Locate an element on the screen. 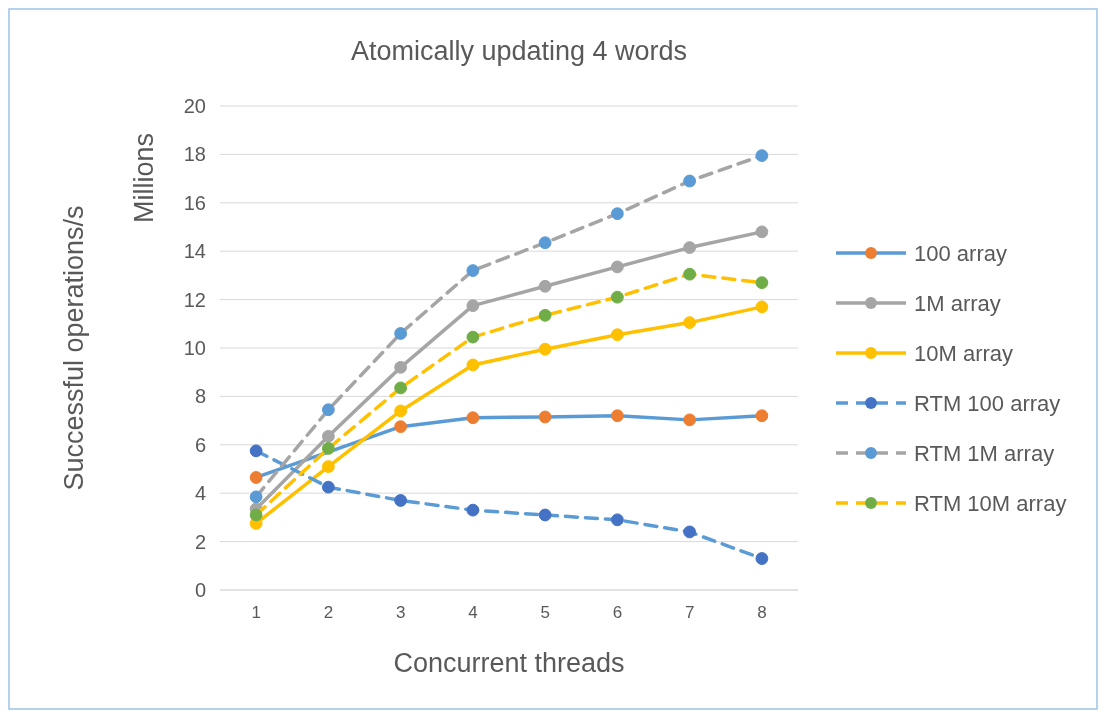 Image resolution: width=1107 pixels, height=718 pixels. x-tick-label: 2 is located at coordinates (328, 612).